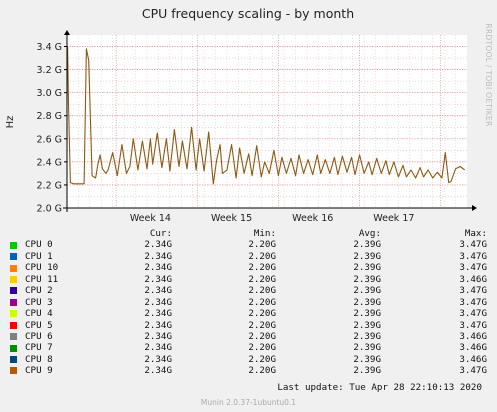  What do you see at coordinates (312, 218) in the screenshot?
I see `x-tick-label: Week 16` at bounding box center [312, 218].